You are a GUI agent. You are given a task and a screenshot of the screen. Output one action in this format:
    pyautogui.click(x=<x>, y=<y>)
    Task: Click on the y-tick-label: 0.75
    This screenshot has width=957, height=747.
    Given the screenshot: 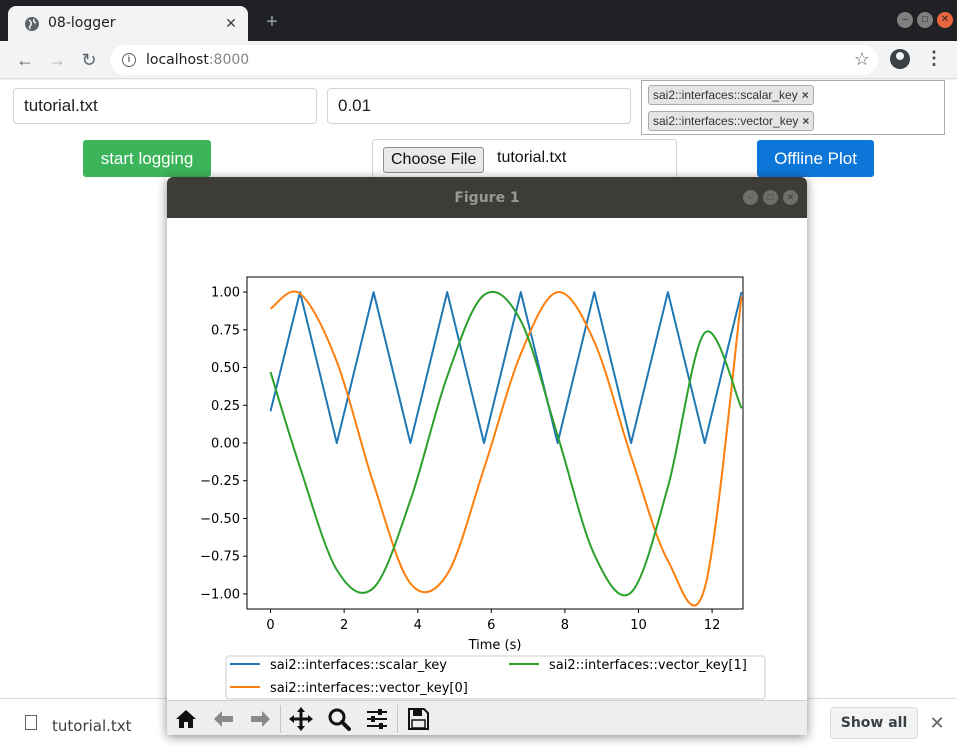 What is the action you would take?
    pyautogui.click(x=225, y=330)
    